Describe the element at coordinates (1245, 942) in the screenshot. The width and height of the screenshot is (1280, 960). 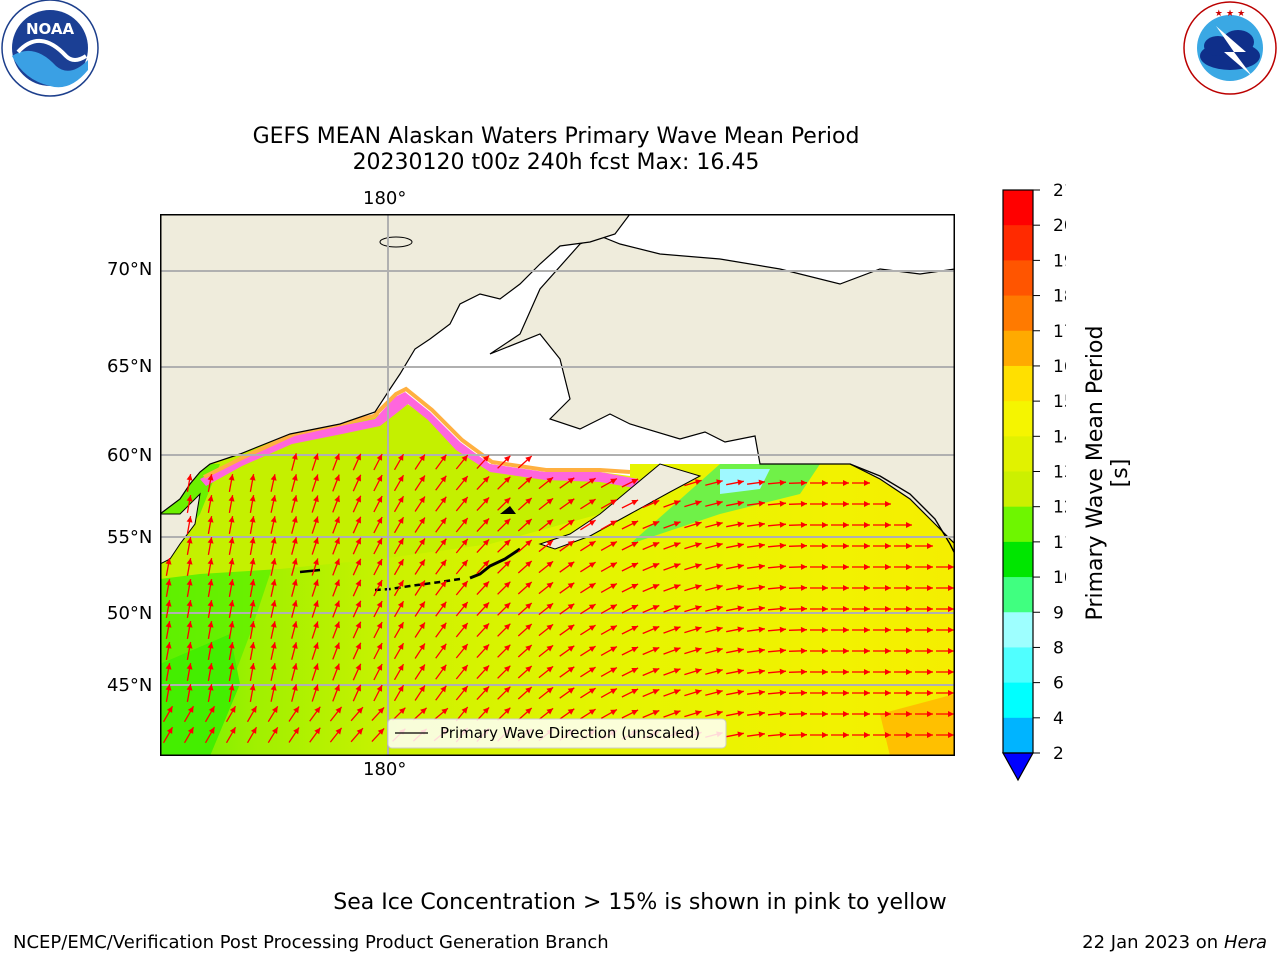
I see `credit-host: Hera` at that location.